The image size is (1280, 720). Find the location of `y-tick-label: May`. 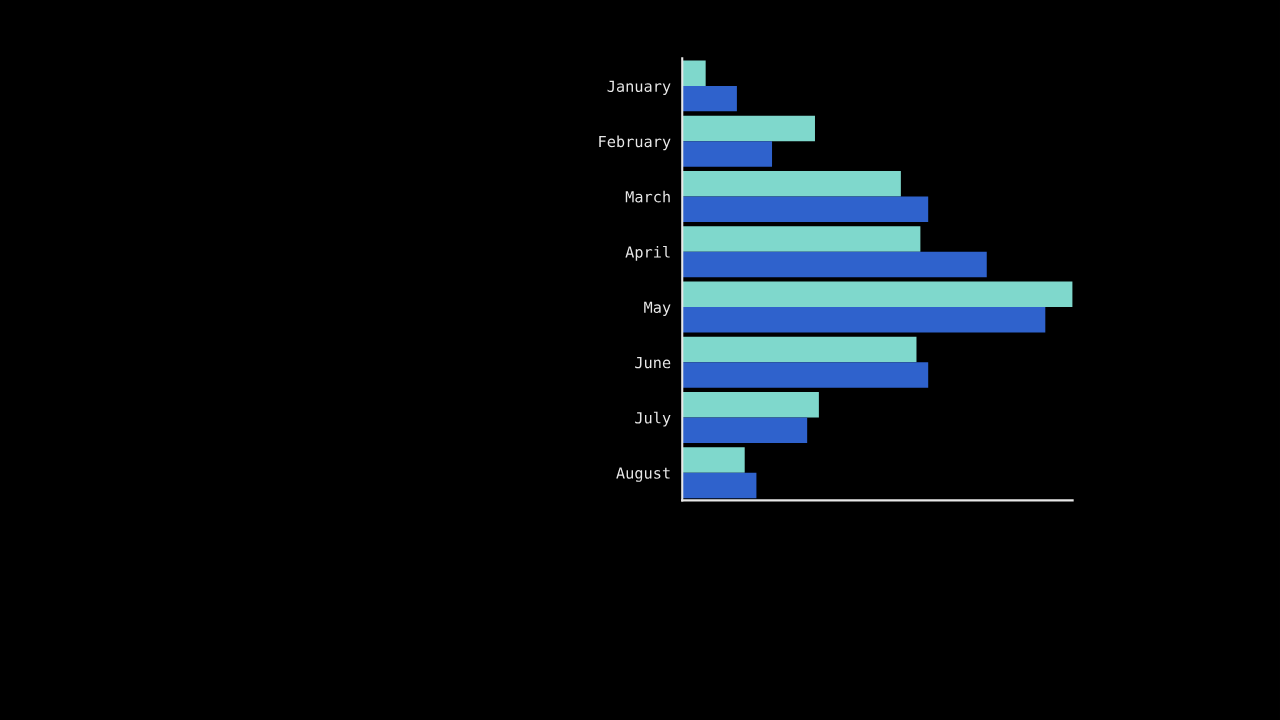

y-tick-label: May is located at coordinates (657, 309).